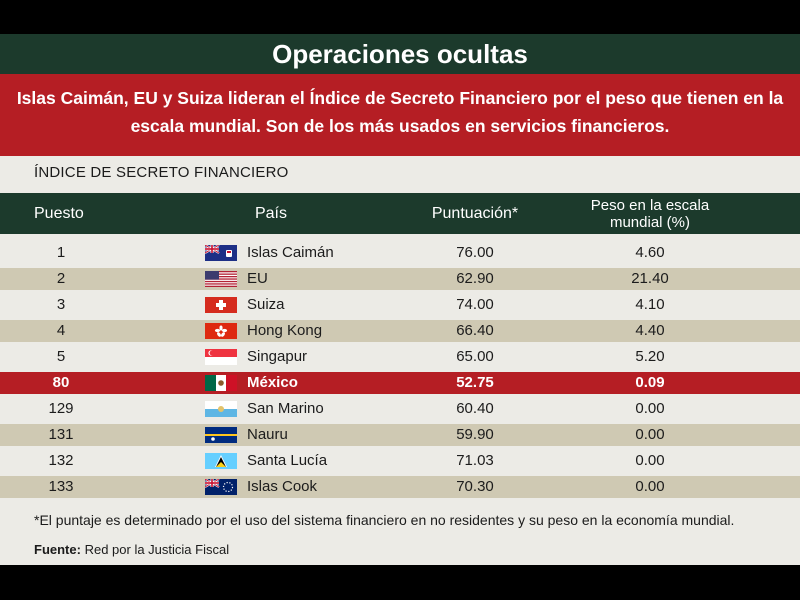 Image resolution: width=800 pixels, height=600 pixels. What do you see at coordinates (221, 357) in the screenshot?
I see `singapore-flag-icon` at bounding box center [221, 357].